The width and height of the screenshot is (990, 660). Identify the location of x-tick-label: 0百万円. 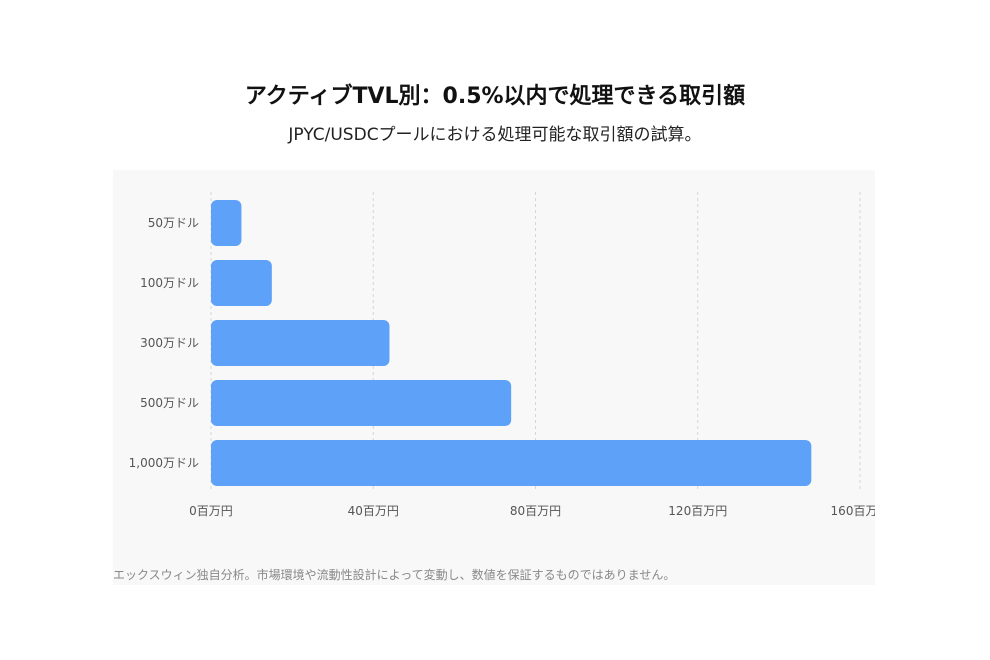
(211, 511).